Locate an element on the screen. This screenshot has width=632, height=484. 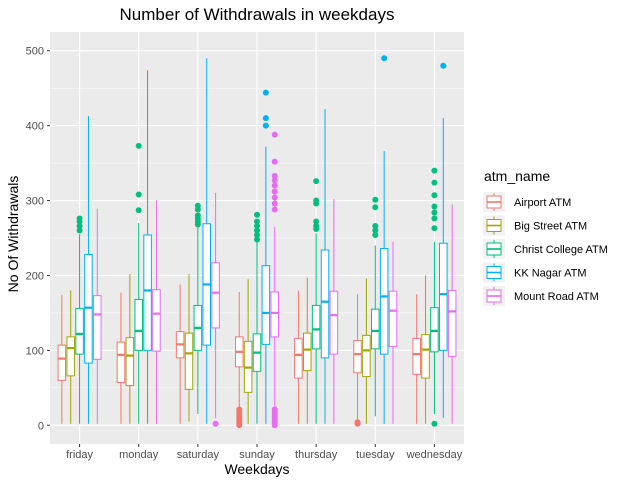
y-tick-label: 400 is located at coordinates (35, 127).